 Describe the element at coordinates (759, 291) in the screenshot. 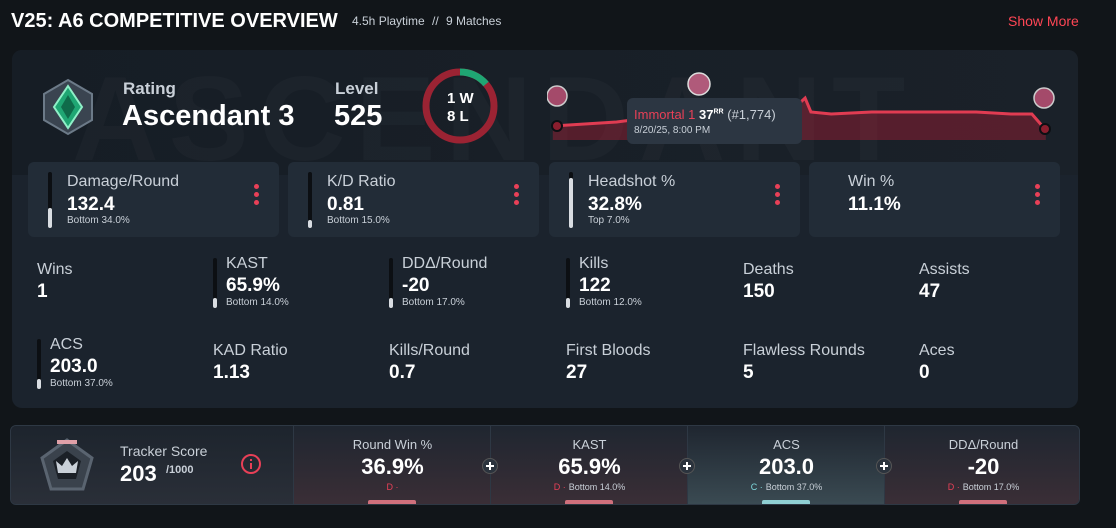

I see `stat-value: 150` at that location.